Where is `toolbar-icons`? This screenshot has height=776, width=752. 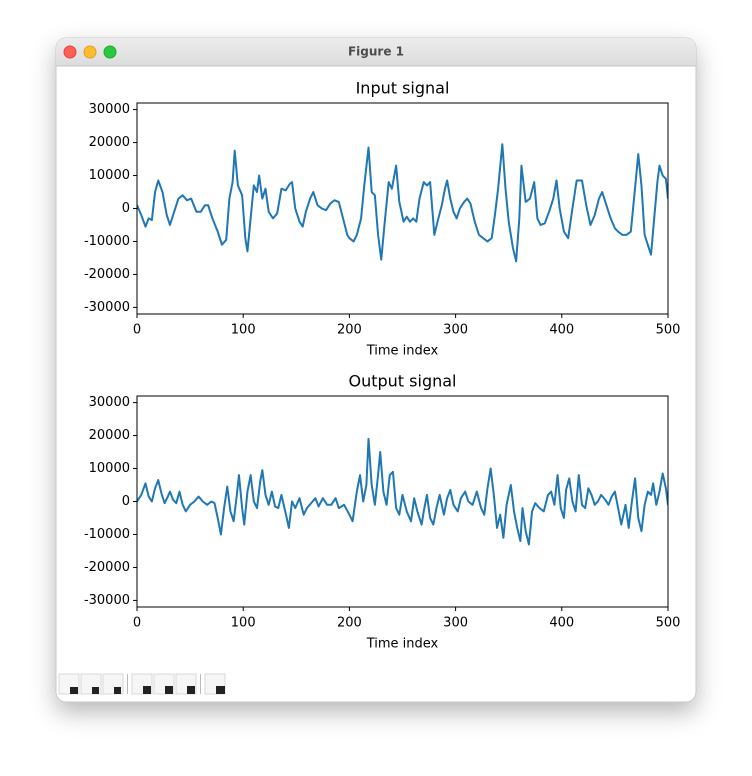 toolbar-icons is located at coordinates (147, 690).